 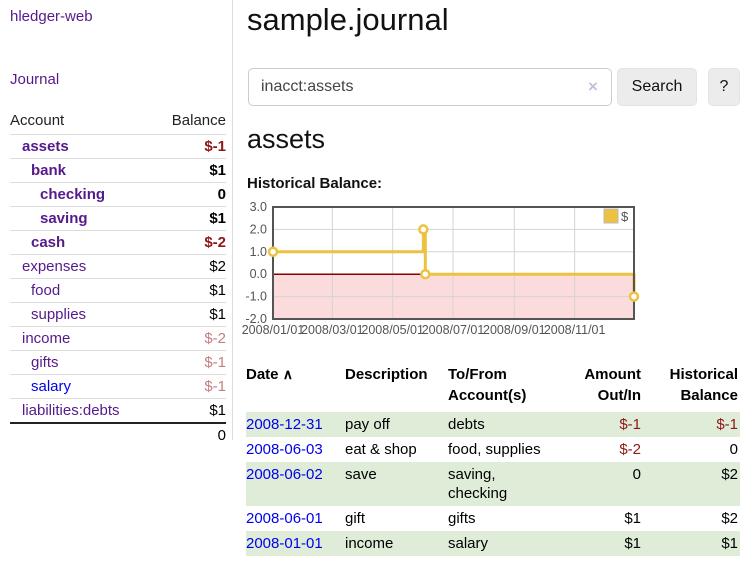 What do you see at coordinates (118, 362) in the screenshot?
I see `account-row: gifts $-1` at bounding box center [118, 362].